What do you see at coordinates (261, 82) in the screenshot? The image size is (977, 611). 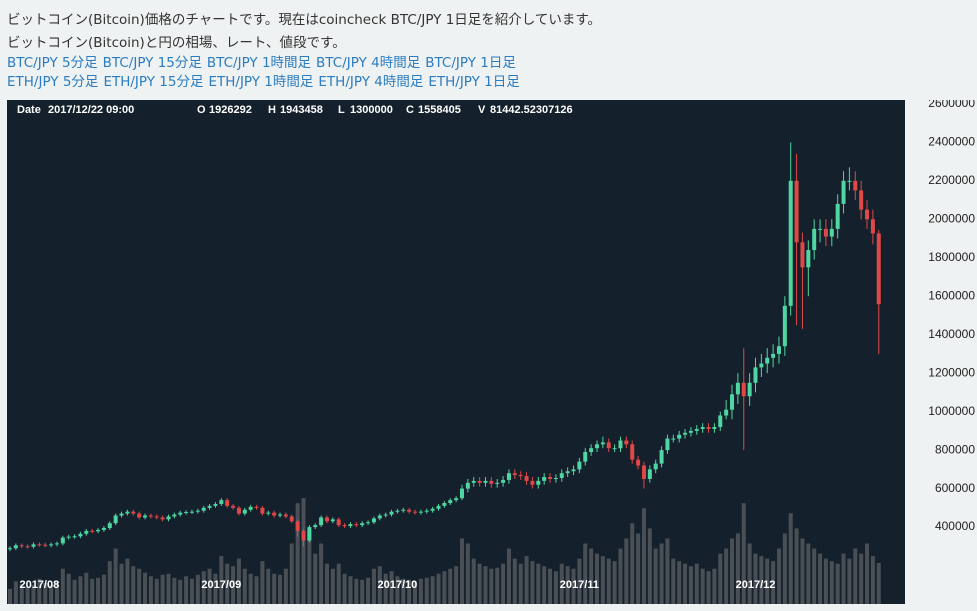 I see `chart-link: ETH/JPY 1時間足` at bounding box center [261, 82].